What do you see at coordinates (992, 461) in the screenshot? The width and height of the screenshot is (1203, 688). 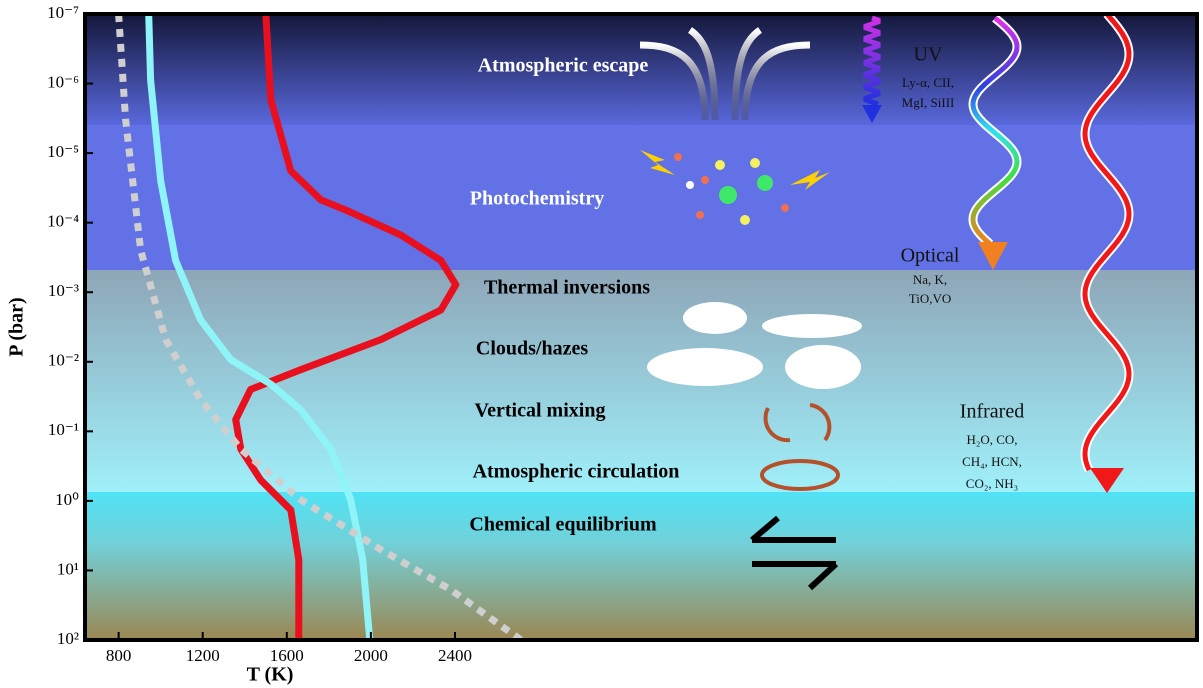 I see `infrared-label: CH₄, HCN,` at bounding box center [992, 461].